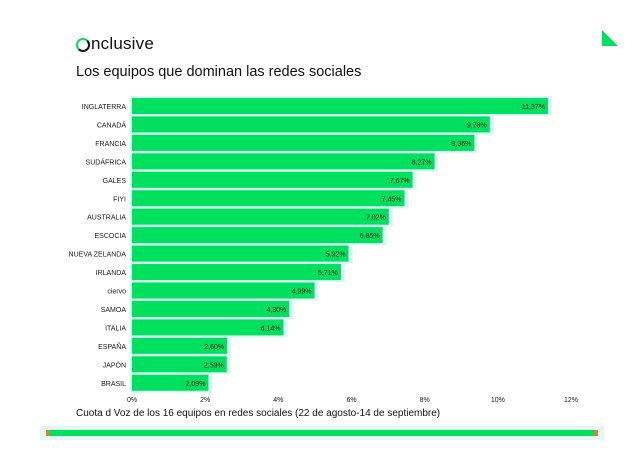  I want to click on category-label: FRANCIA, so click(110, 144).